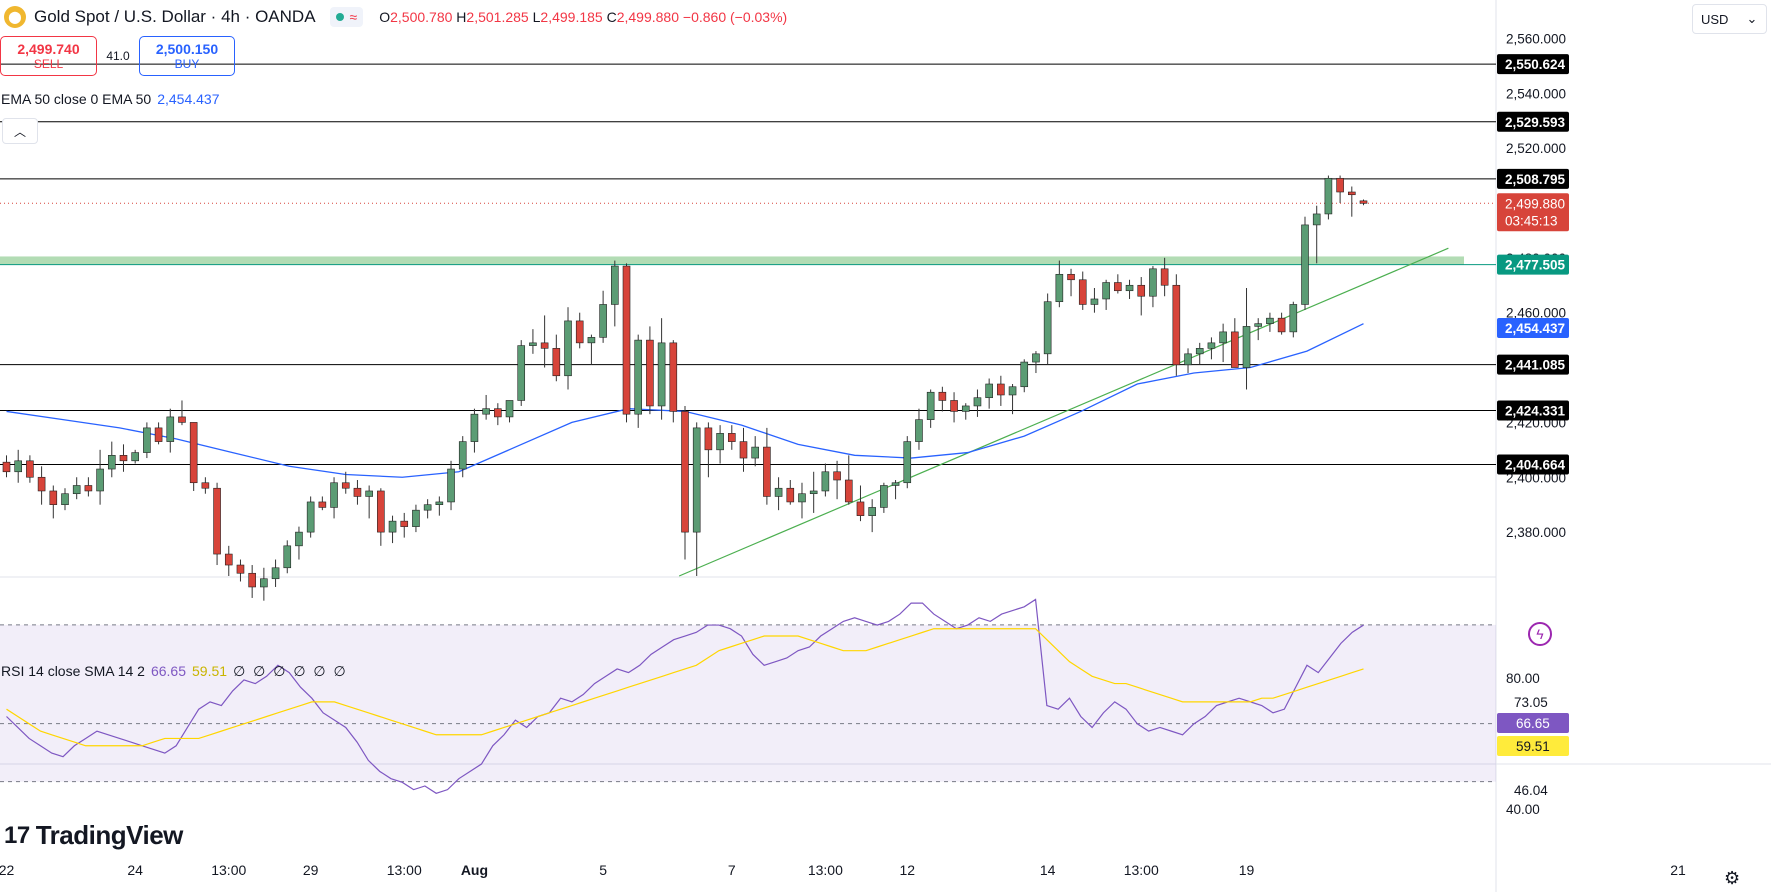 The image size is (1771, 892). Describe the element at coordinates (346, 17) in the screenshot. I see `market-status-pill: ≈` at that location.